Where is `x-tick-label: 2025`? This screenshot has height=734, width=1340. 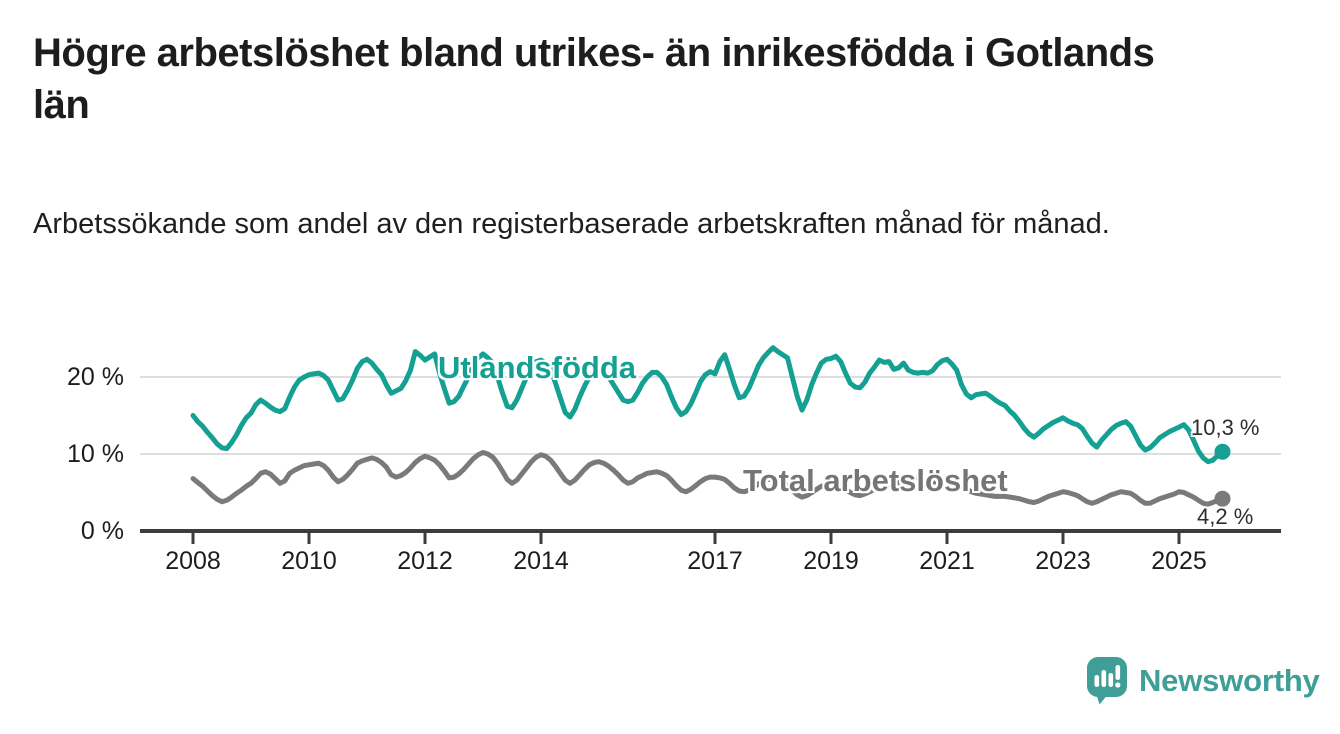
x-tick-label: 2025 is located at coordinates (1179, 561).